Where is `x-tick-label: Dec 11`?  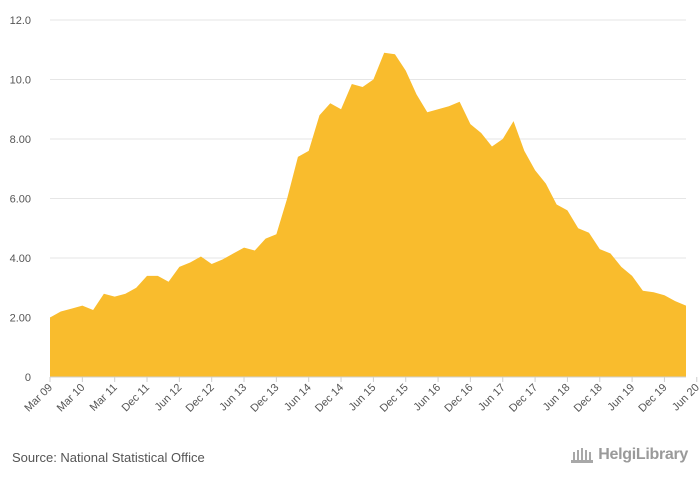
x-tick-label: Dec 11 is located at coordinates (136, 398).